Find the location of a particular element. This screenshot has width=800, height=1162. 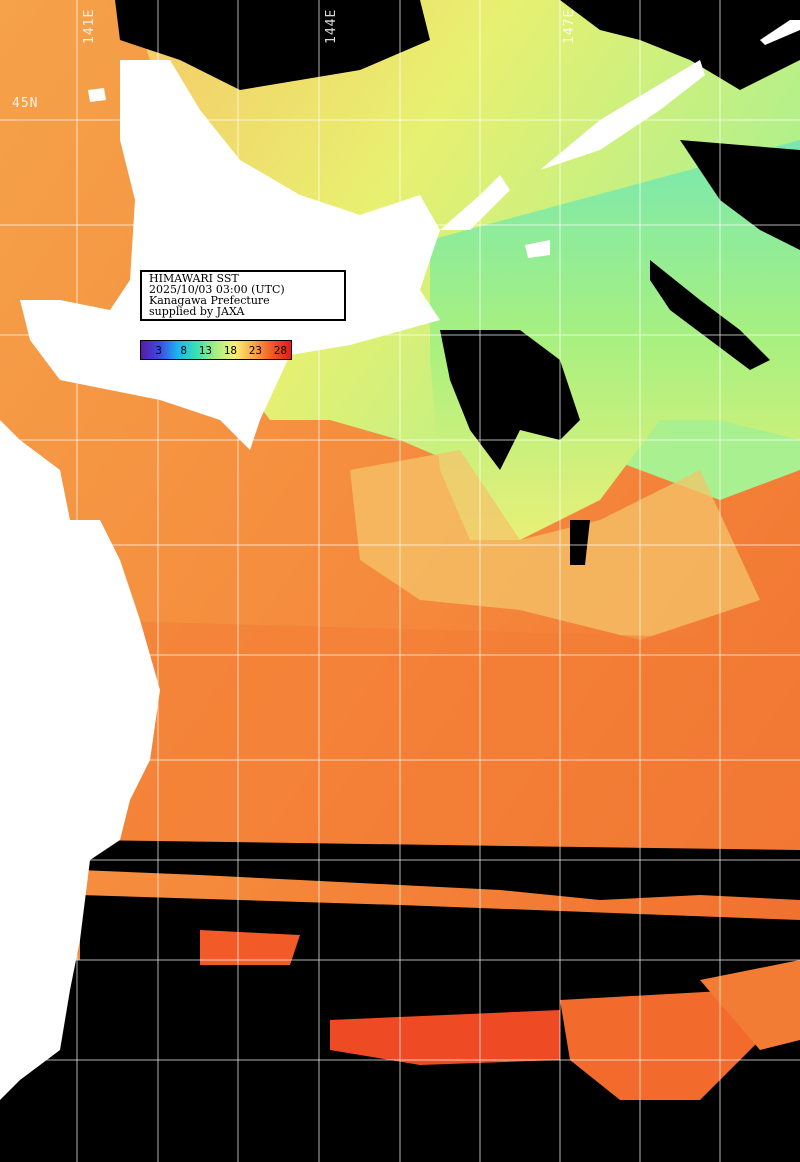

colorbar-tick: 13 is located at coordinates (205, 350).